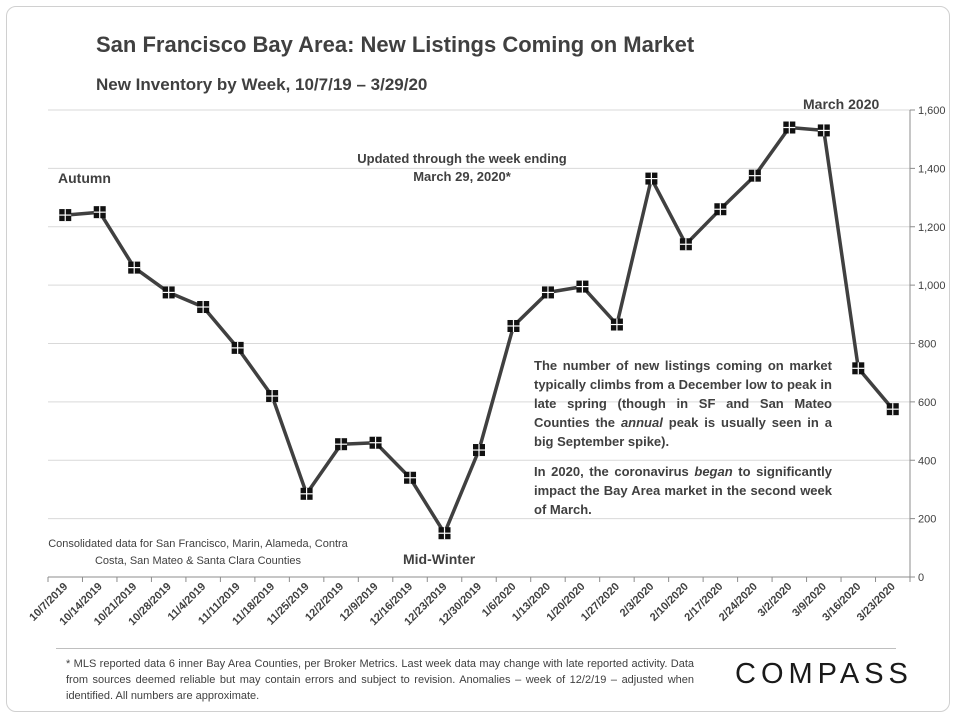 The image size is (960, 720). I want to click on y-tick-label: 800, so click(927, 345).